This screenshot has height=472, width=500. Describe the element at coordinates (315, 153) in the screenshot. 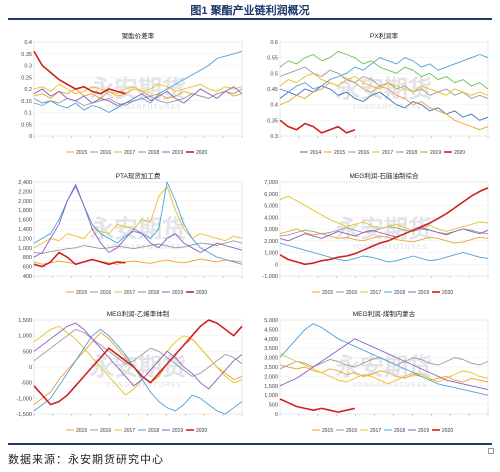

I see `legend-label: 2014` at that location.